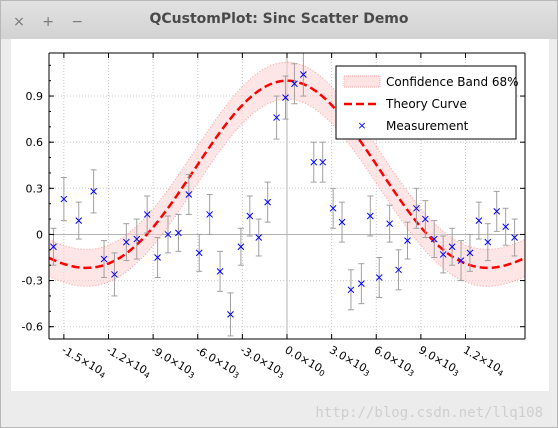 This screenshot has width=558, height=428. What do you see at coordinates (350, 360) in the screenshot?
I see `x-tick-label: 3.0×103` at bounding box center [350, 360].